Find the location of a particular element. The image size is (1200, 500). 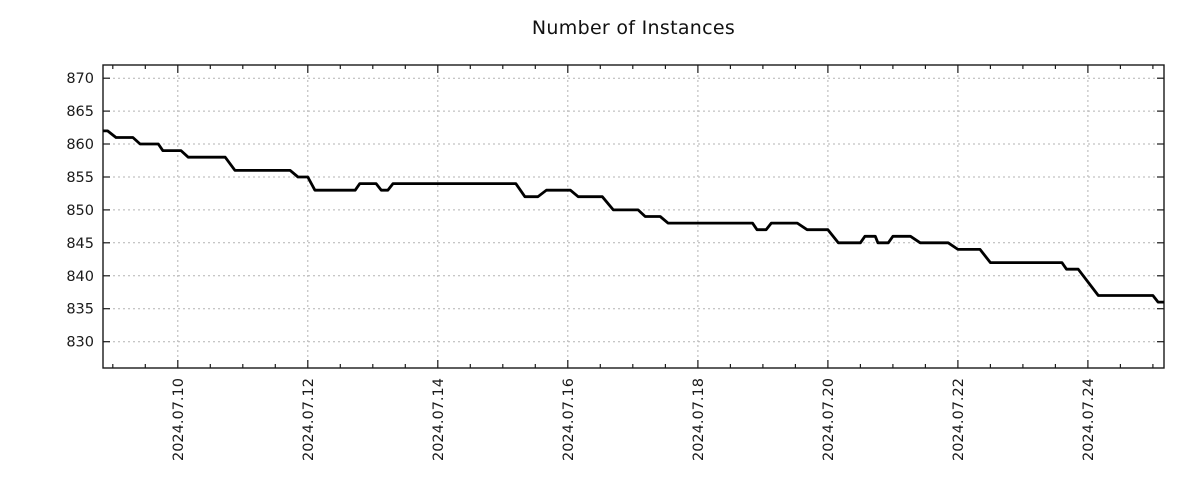

svg-text: 860 is located at coordinates (80, 145).